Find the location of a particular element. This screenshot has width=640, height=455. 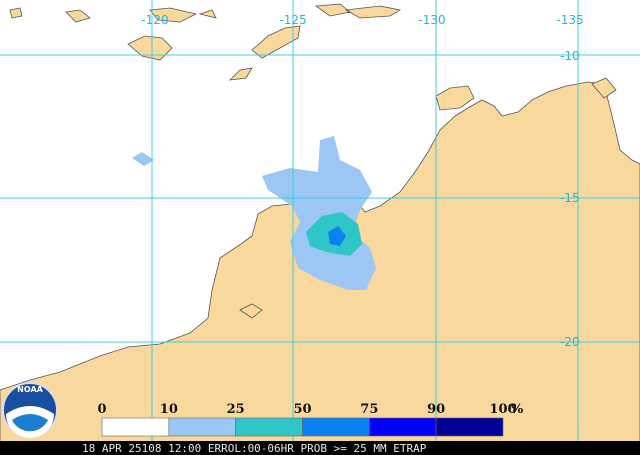

lon-label: -125 is located at coordinates (292, 20).